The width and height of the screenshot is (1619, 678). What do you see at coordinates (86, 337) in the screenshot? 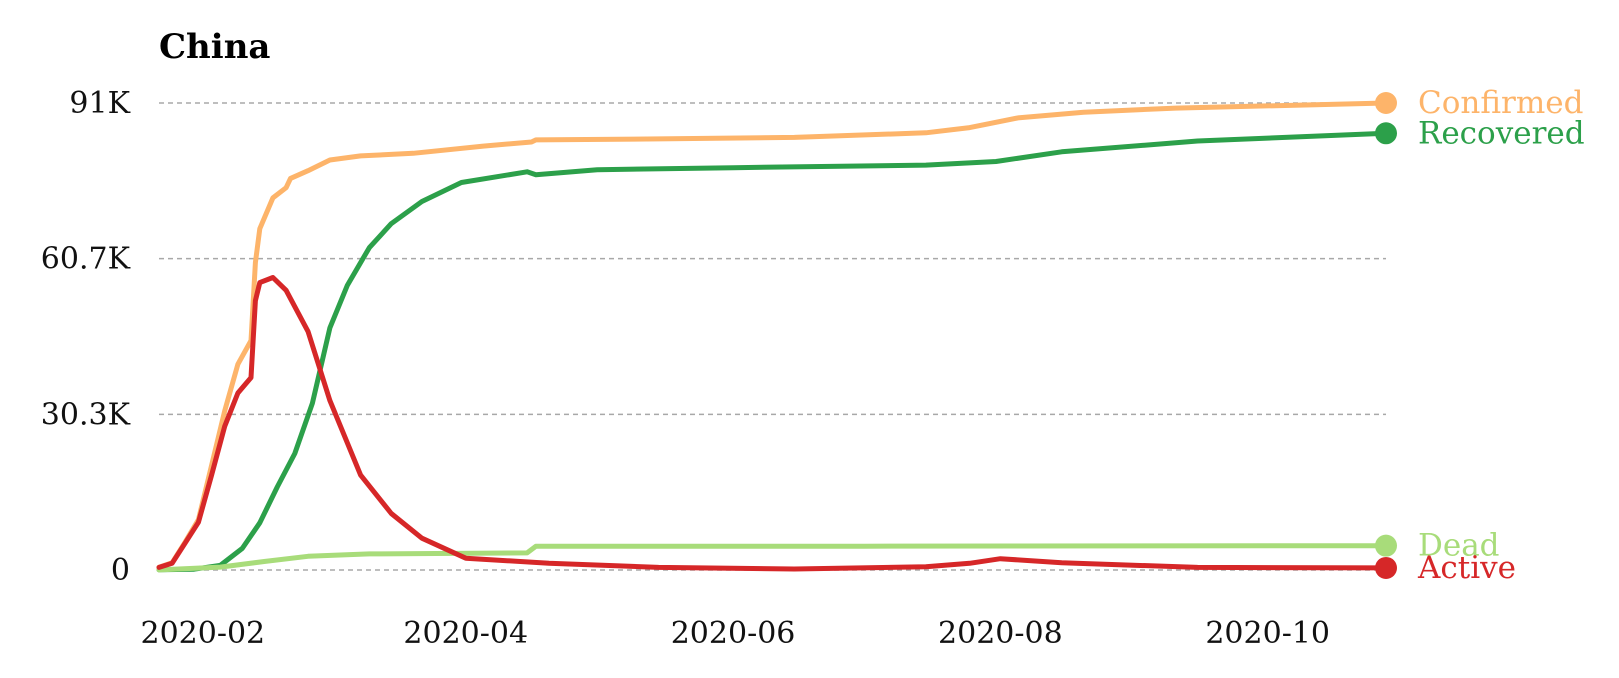
I see `y-tick-labels: 0 30.3K 60.7K 91K` at bounding box center [86, 337].